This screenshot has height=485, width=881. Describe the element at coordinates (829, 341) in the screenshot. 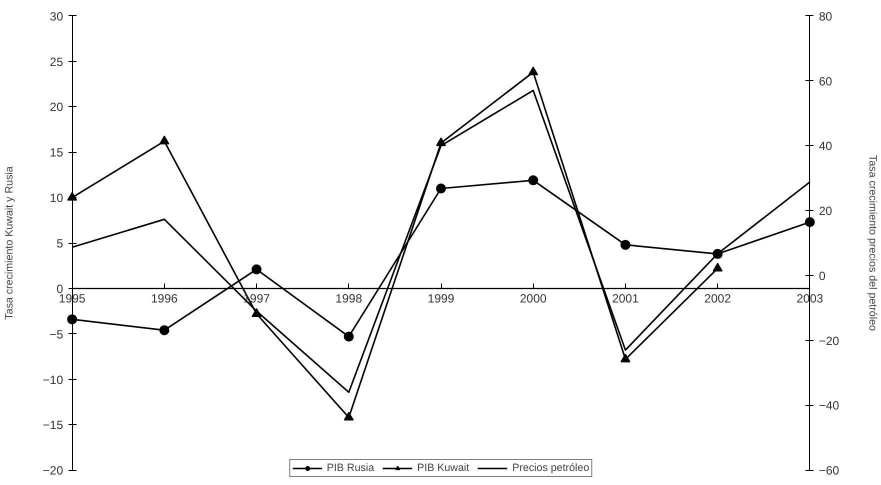

I see `y2-tick-label: −20` at that location.